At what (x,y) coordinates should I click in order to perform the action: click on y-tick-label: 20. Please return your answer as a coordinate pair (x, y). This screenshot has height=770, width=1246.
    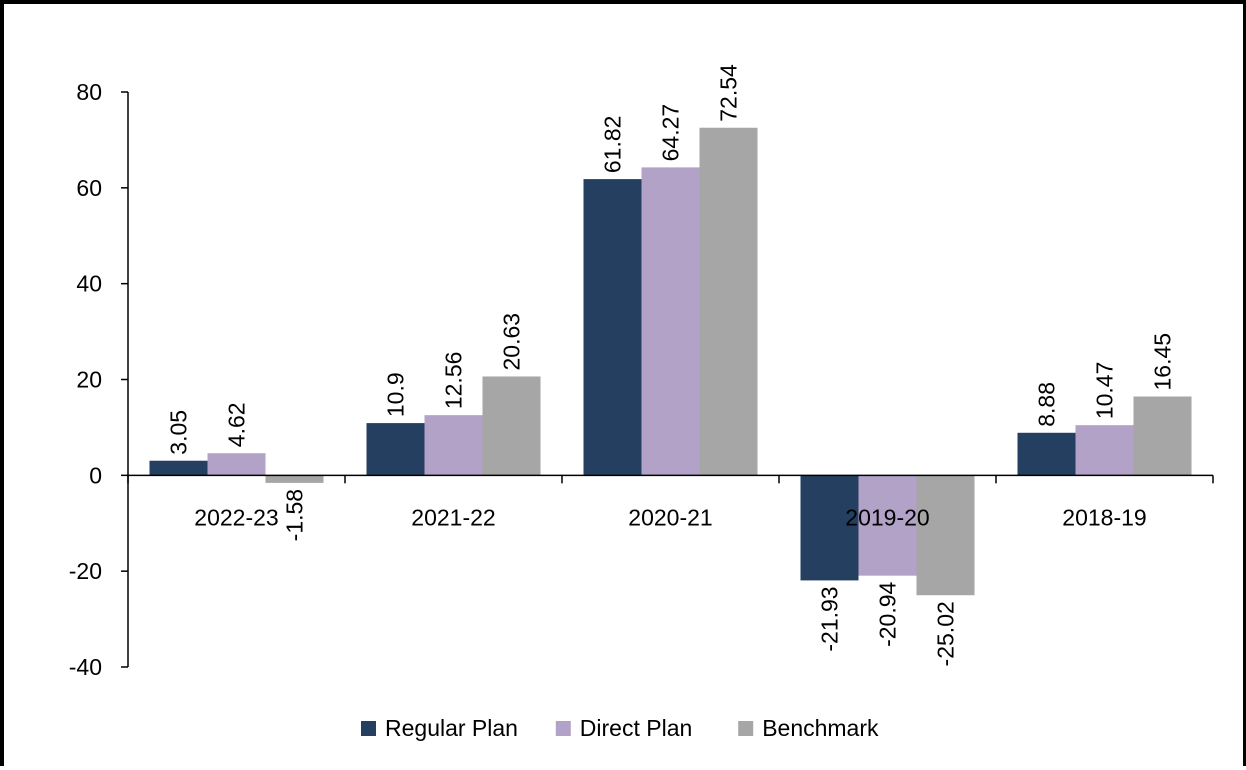
    Looking at the image, I should click on (89, 380).